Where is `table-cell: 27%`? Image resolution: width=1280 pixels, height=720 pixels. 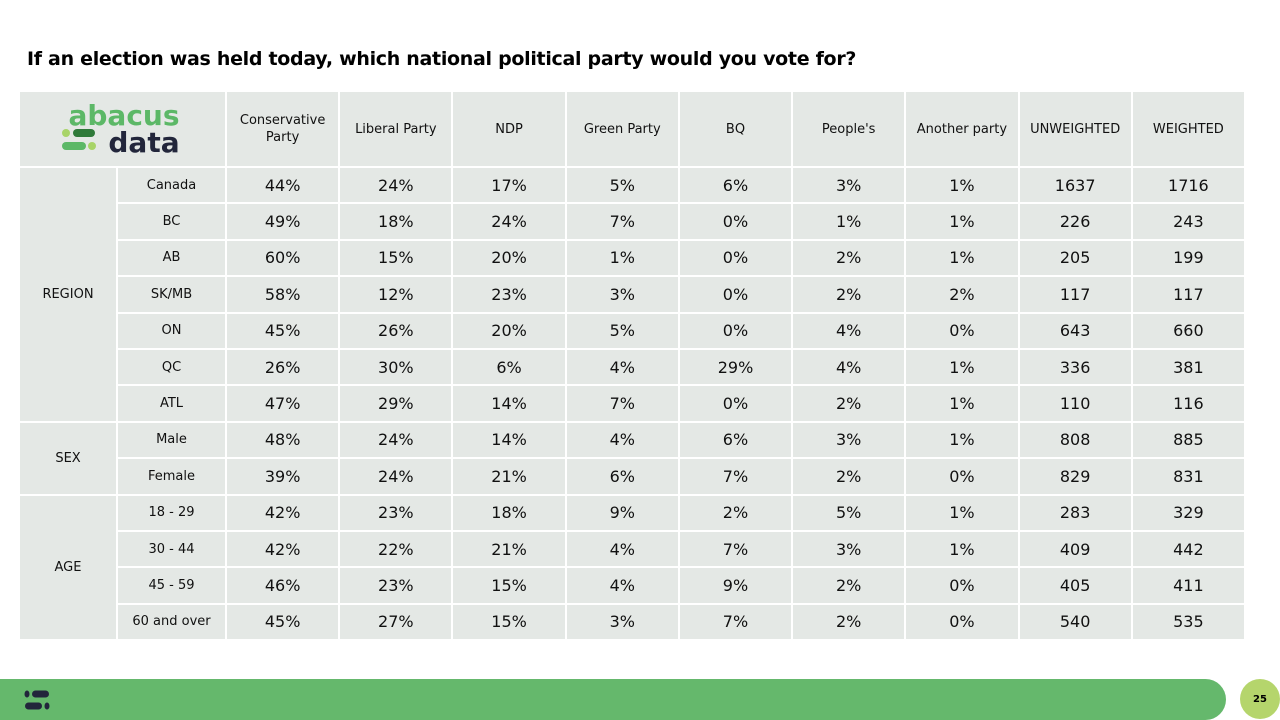
table-cell: 27% is located at coordinates (396, 622).